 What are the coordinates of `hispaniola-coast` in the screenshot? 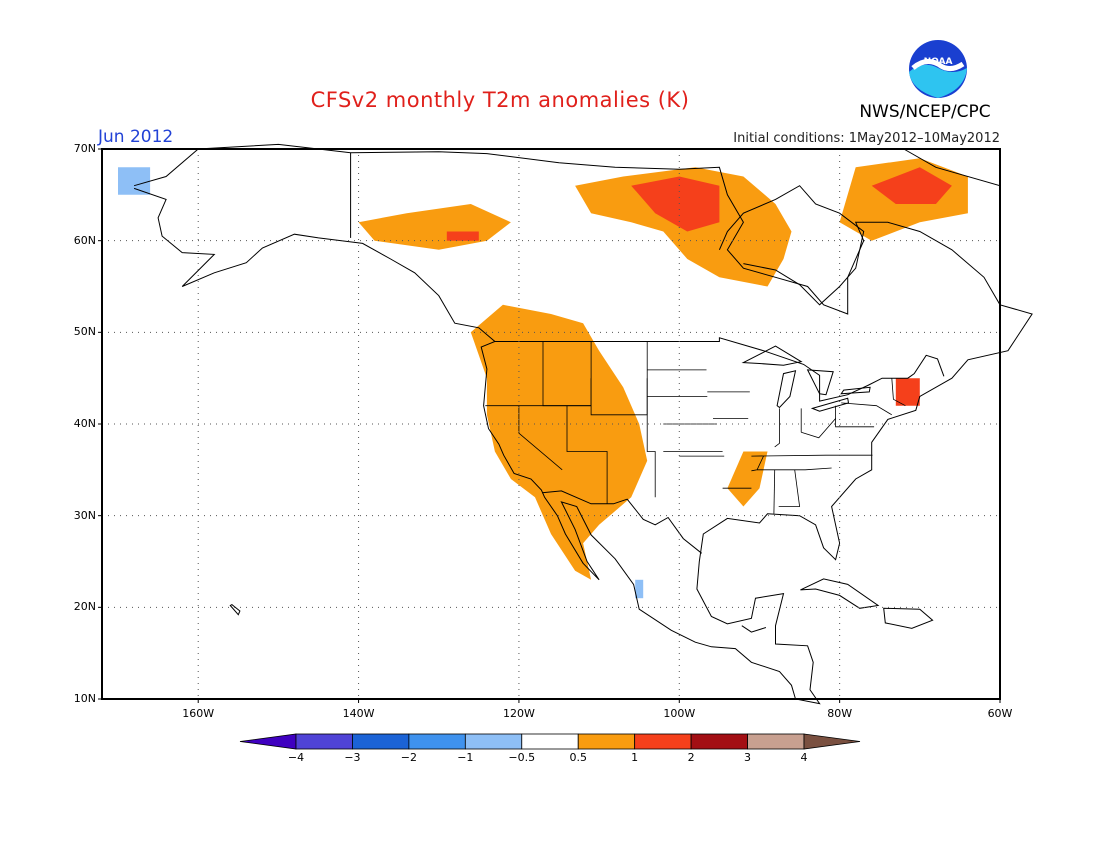 It's located at (908, 618).